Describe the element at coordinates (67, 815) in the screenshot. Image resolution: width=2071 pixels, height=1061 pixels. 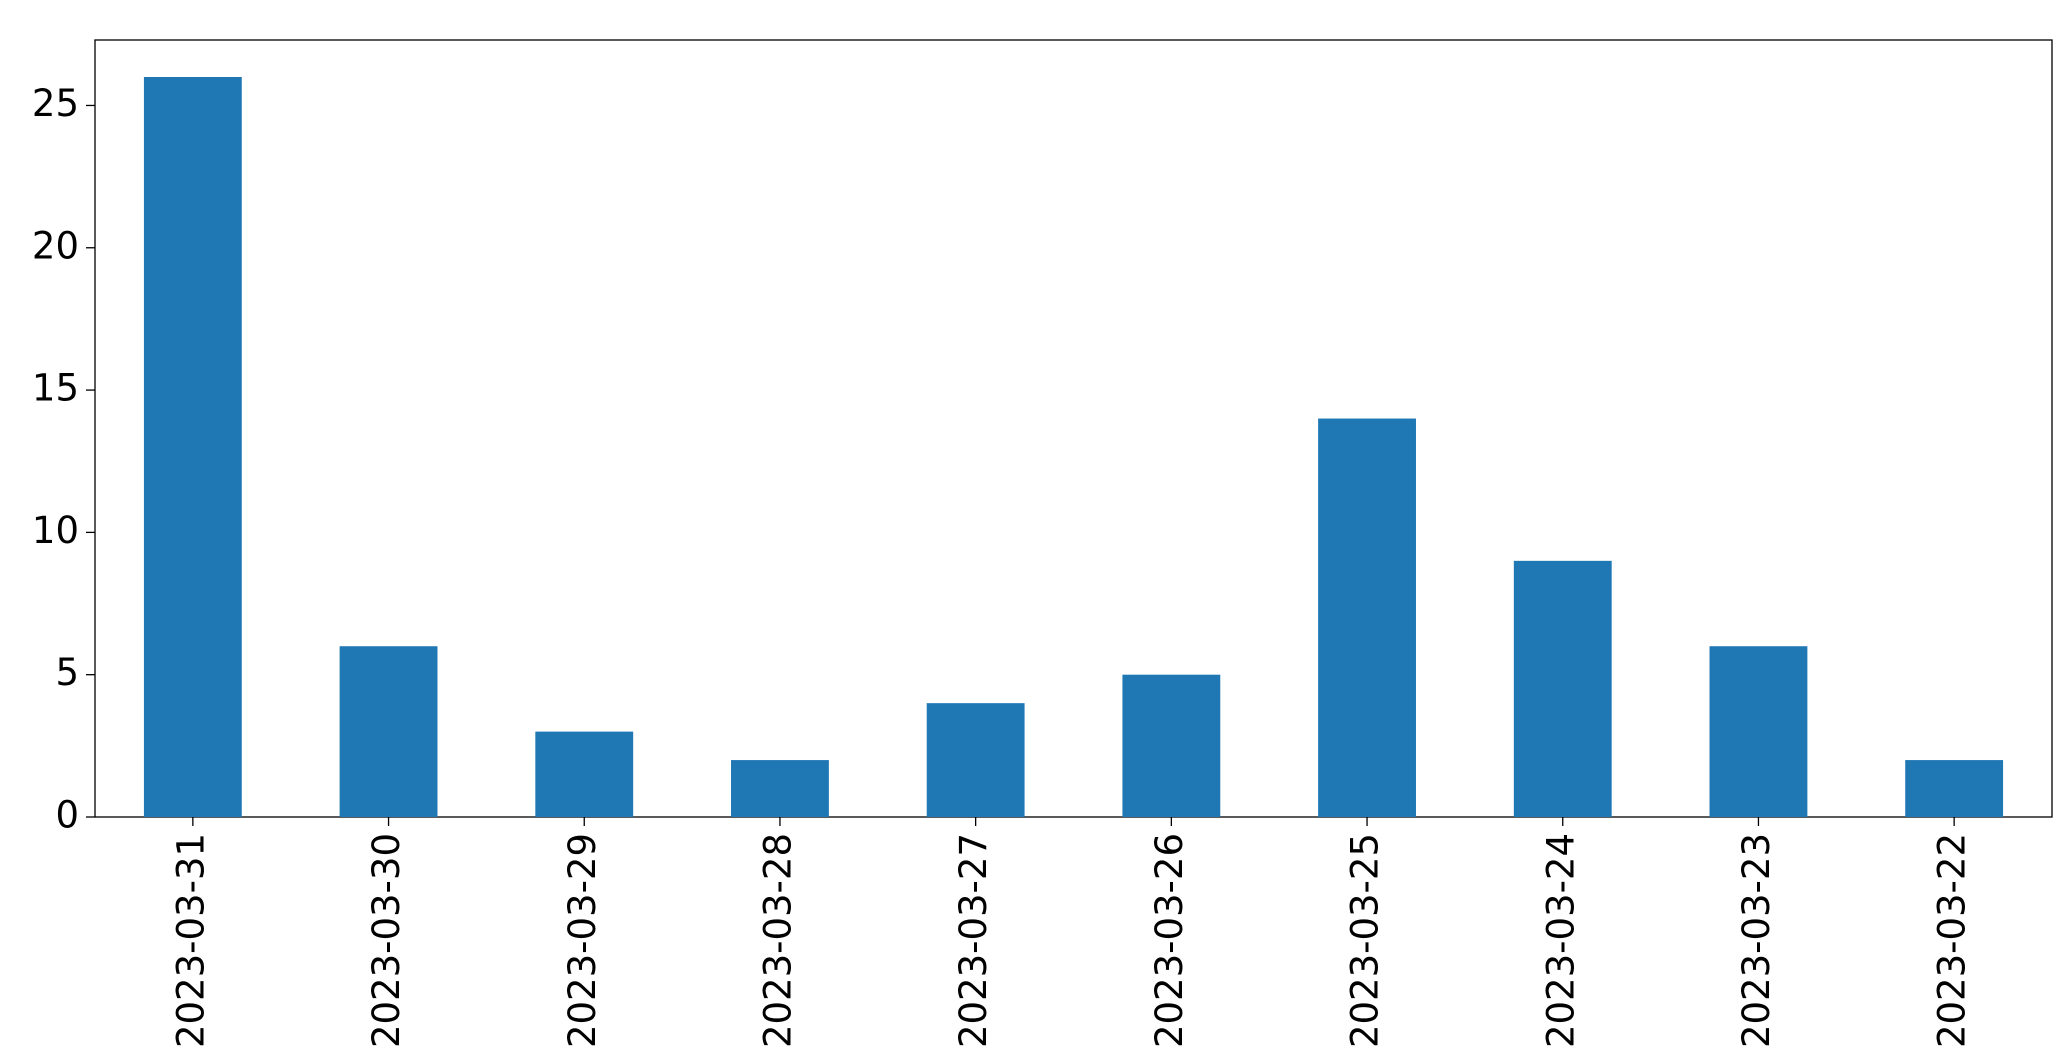
I see `y-tick-label: 0` at that location.